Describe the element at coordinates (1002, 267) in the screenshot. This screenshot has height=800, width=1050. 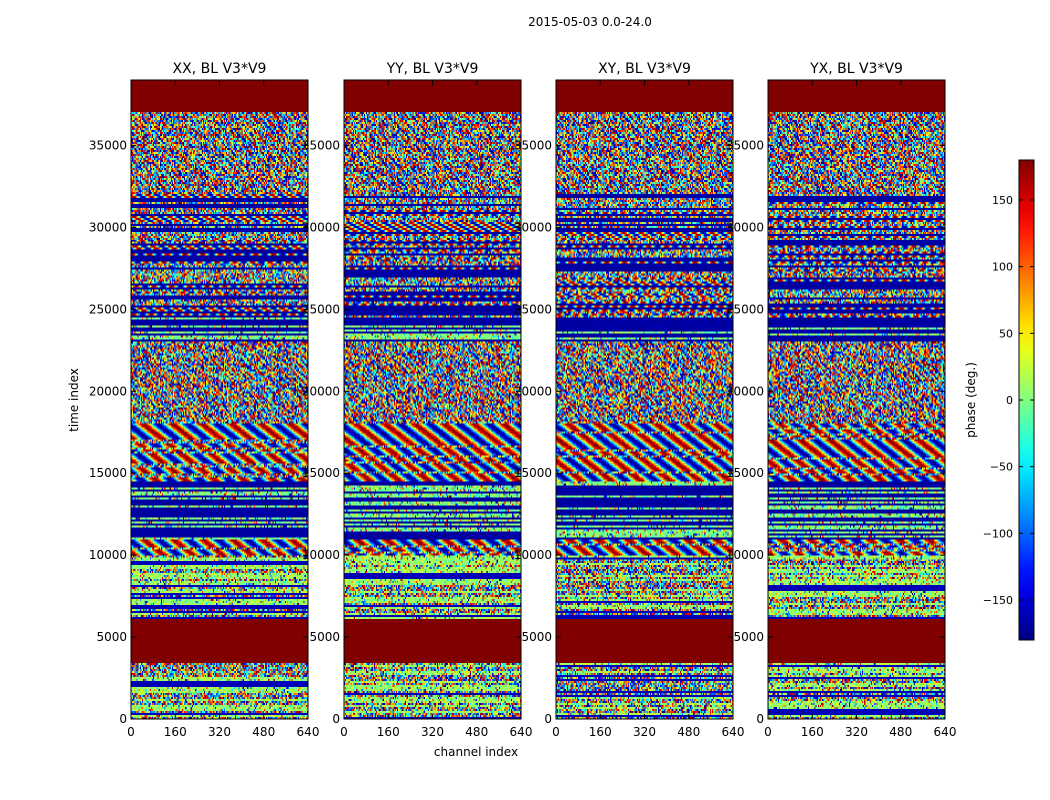
I see `colorbar-tick-label: 100` at that location.